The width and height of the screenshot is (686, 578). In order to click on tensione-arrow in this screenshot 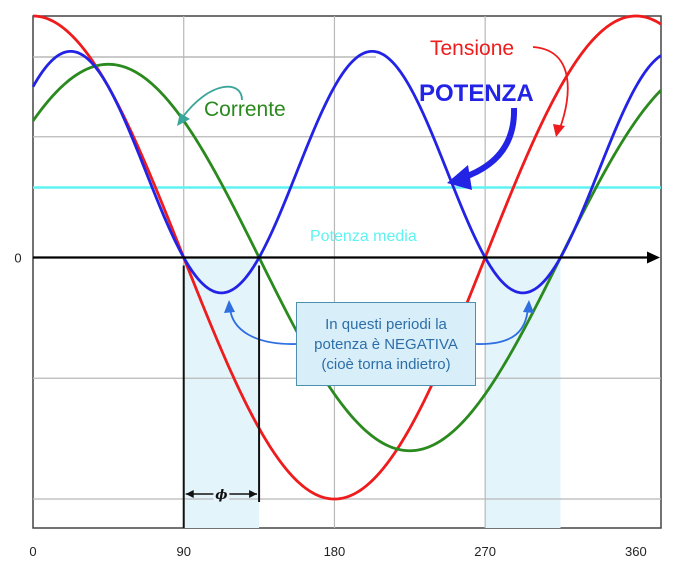, I will do `click(550, 87)`.